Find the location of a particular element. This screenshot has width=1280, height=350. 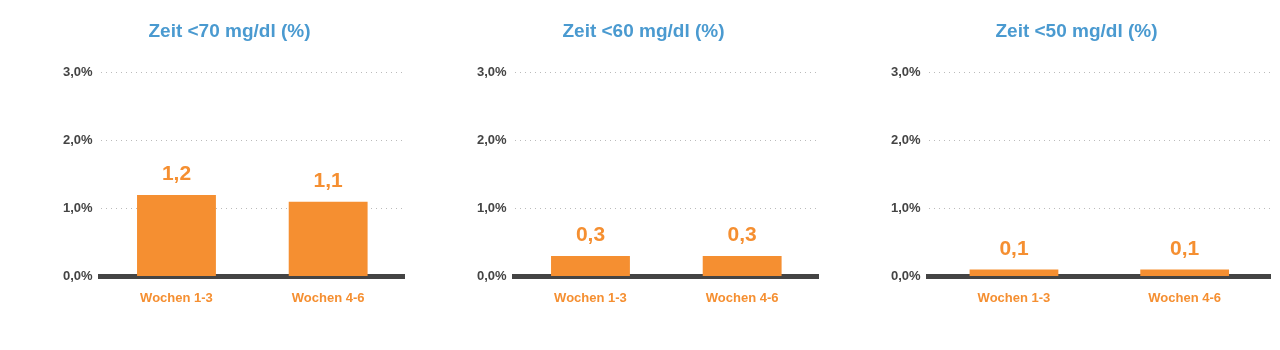

chart-title: Zeit <50 mg/dl (%) is located at coordinates (1076, 30).